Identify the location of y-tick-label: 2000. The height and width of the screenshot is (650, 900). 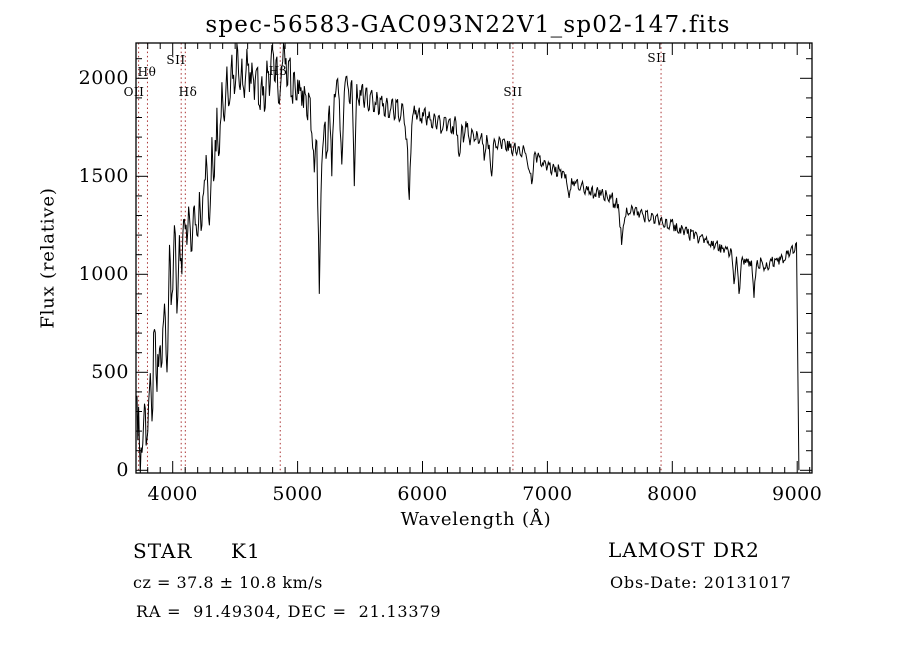
(103, 78).